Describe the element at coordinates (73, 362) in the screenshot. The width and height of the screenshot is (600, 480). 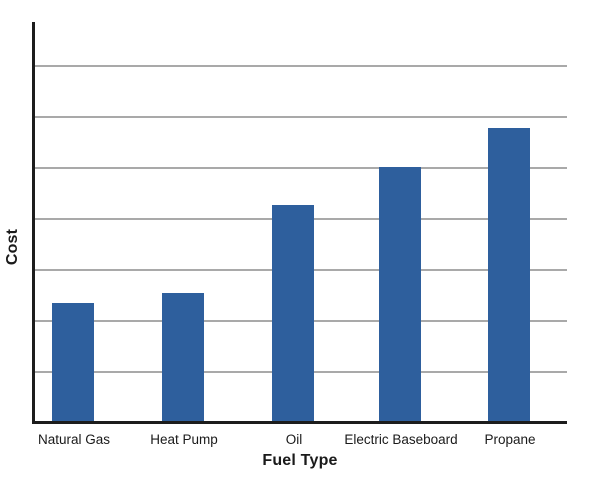
I see `bar-natural-gas` at that location.